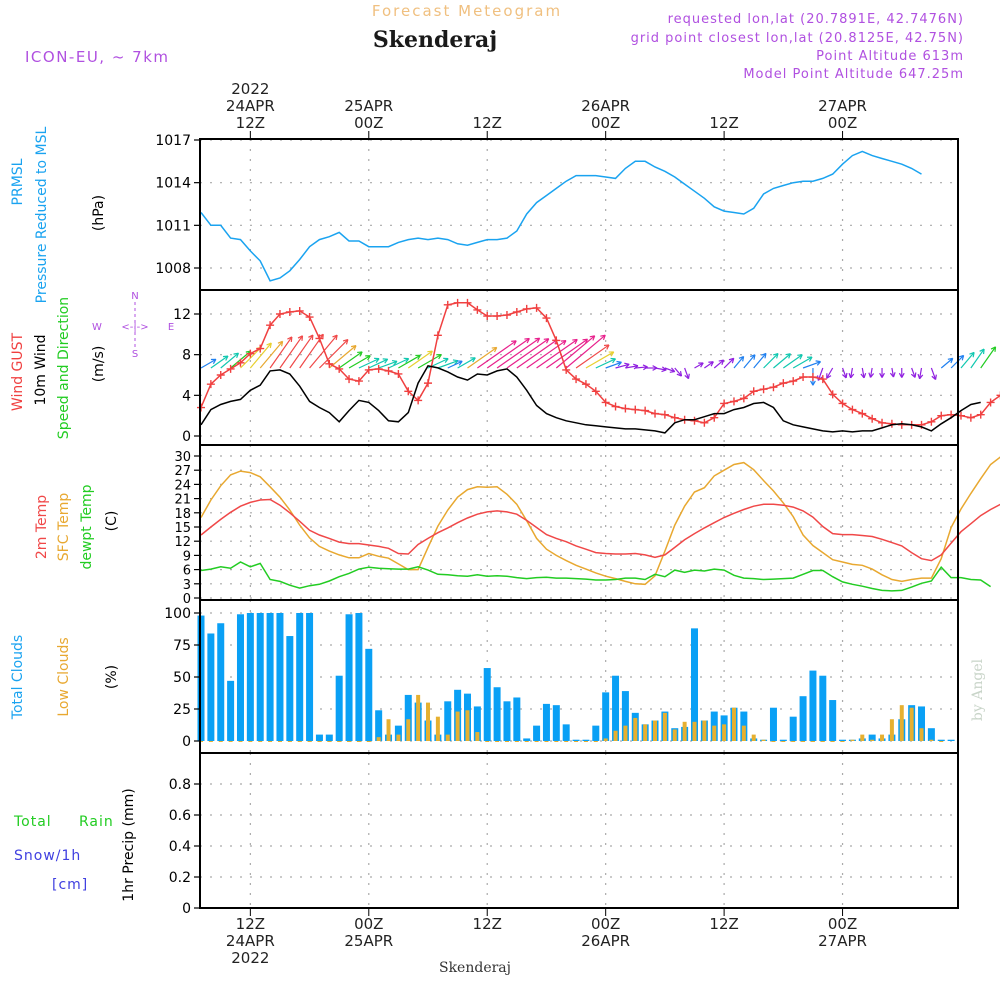  Describe the element at coordinates (435, 40) in the screenshot. I see `location-title: Skenderaj` at that location.